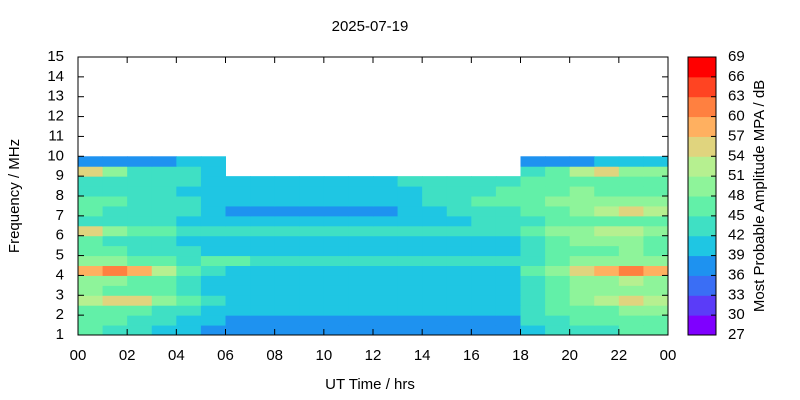  What do you see at coordinates (422, 355) in the screenshot?
I see `x-tick-label: 14` at bounding box center [422, 355].